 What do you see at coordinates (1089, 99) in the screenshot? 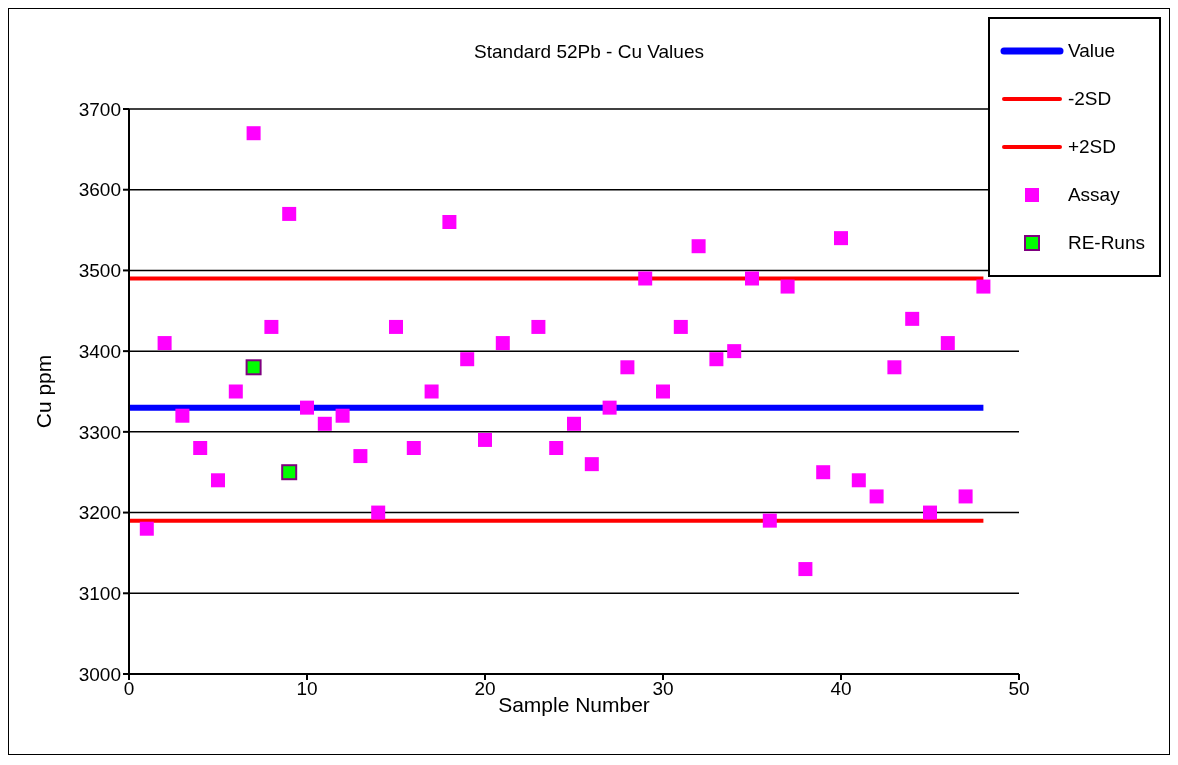
I see `legend-label: -2SD` at bounding box center [1089, 99].